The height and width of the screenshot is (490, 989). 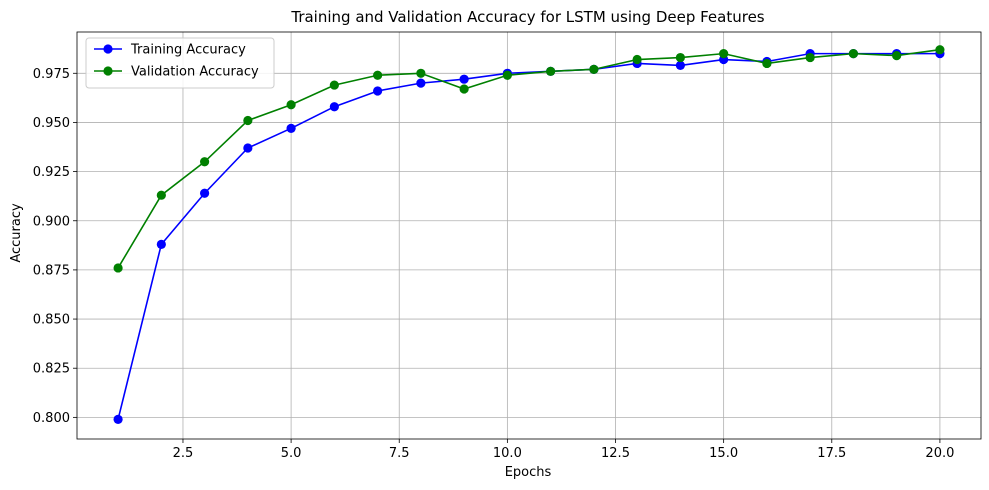 What do you see at coordinates (51, 221) in the screenshot?
I see `y-tick-label: 0.900` at bounding box center [51, 221].